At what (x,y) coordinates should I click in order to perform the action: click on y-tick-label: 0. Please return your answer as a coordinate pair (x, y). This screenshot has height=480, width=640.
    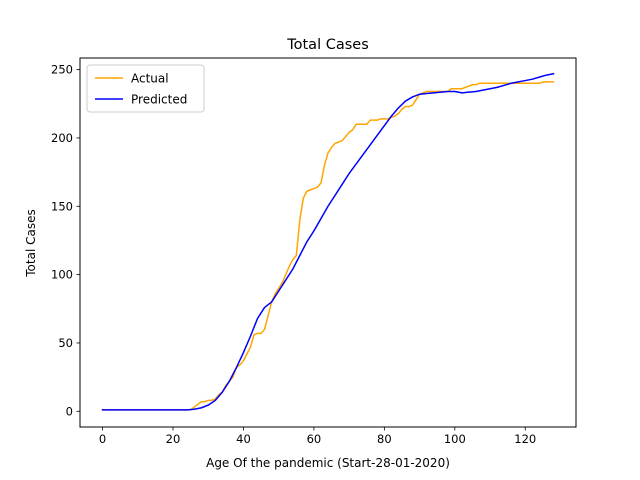
    Looking at the image, I should click on (69, 411).